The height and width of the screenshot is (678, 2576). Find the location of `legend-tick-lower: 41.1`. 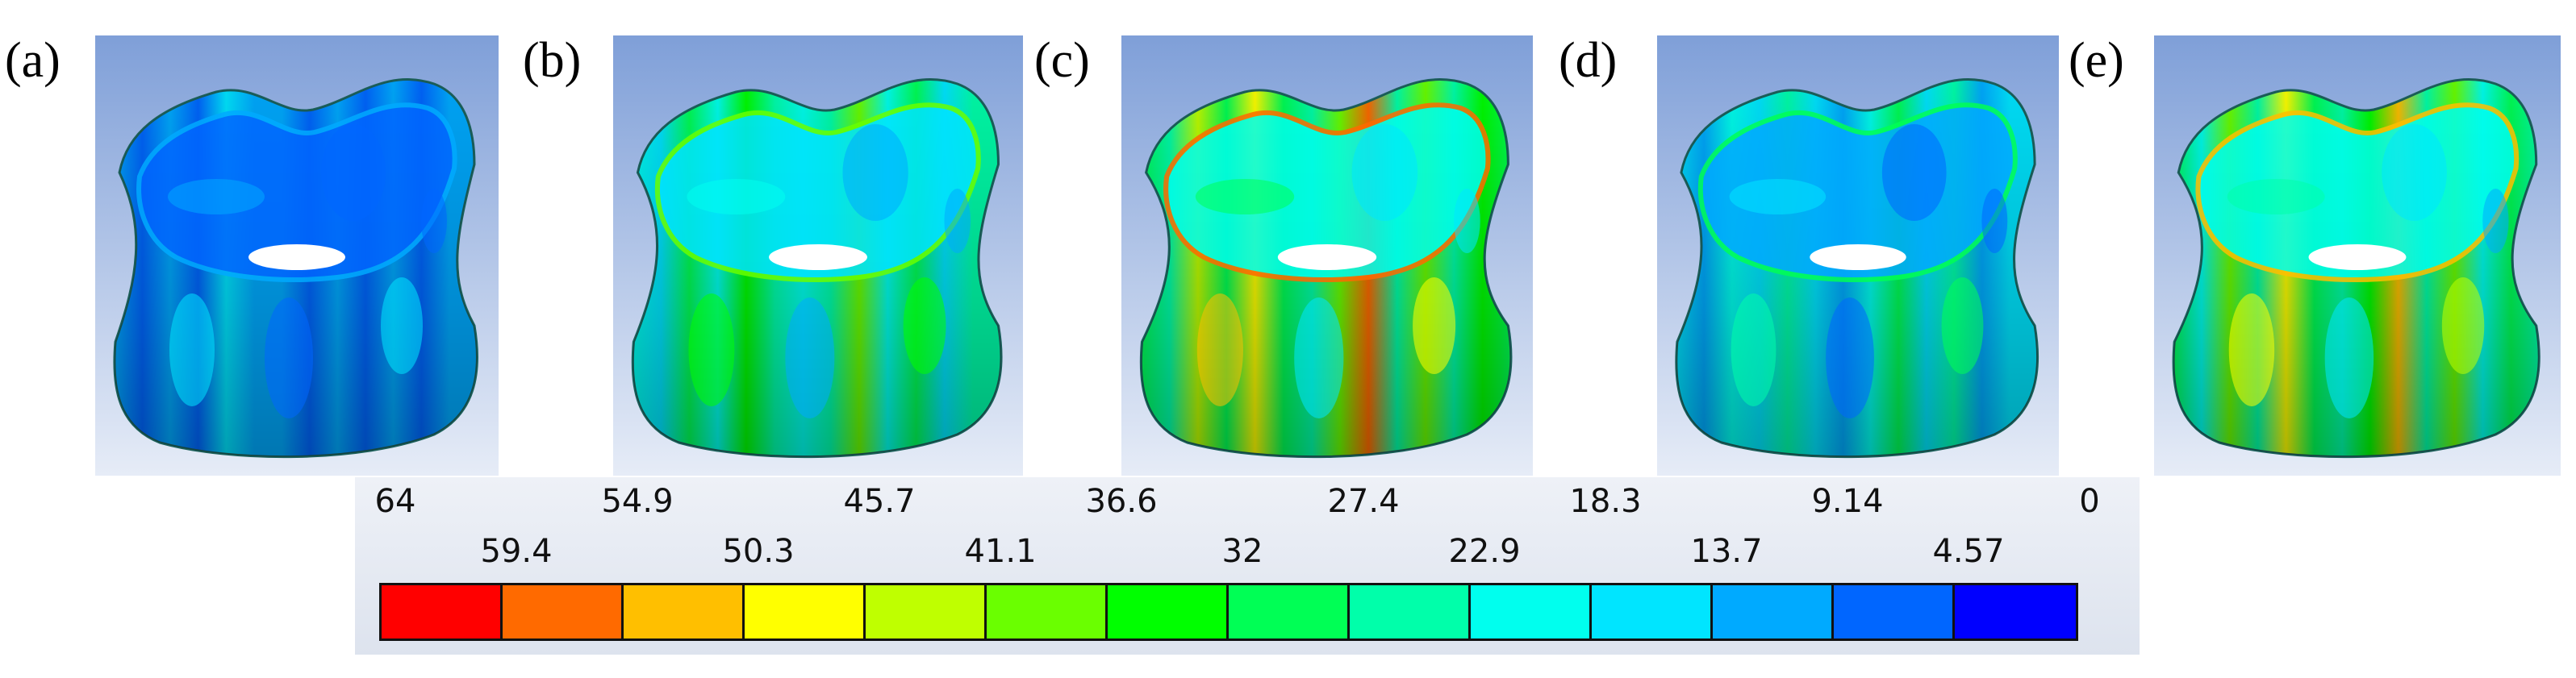

legend-tick-lower: 41.1 is located at coordinates (1000, 551).